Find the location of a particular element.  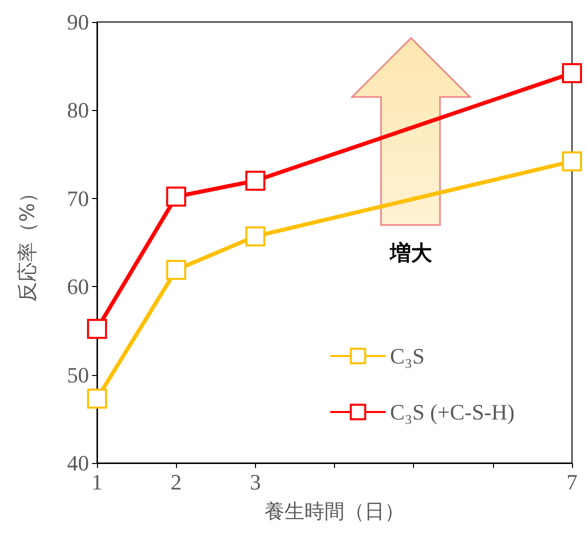

x-axis-title: 養生時間（日） is located at coordinates (334, 511).